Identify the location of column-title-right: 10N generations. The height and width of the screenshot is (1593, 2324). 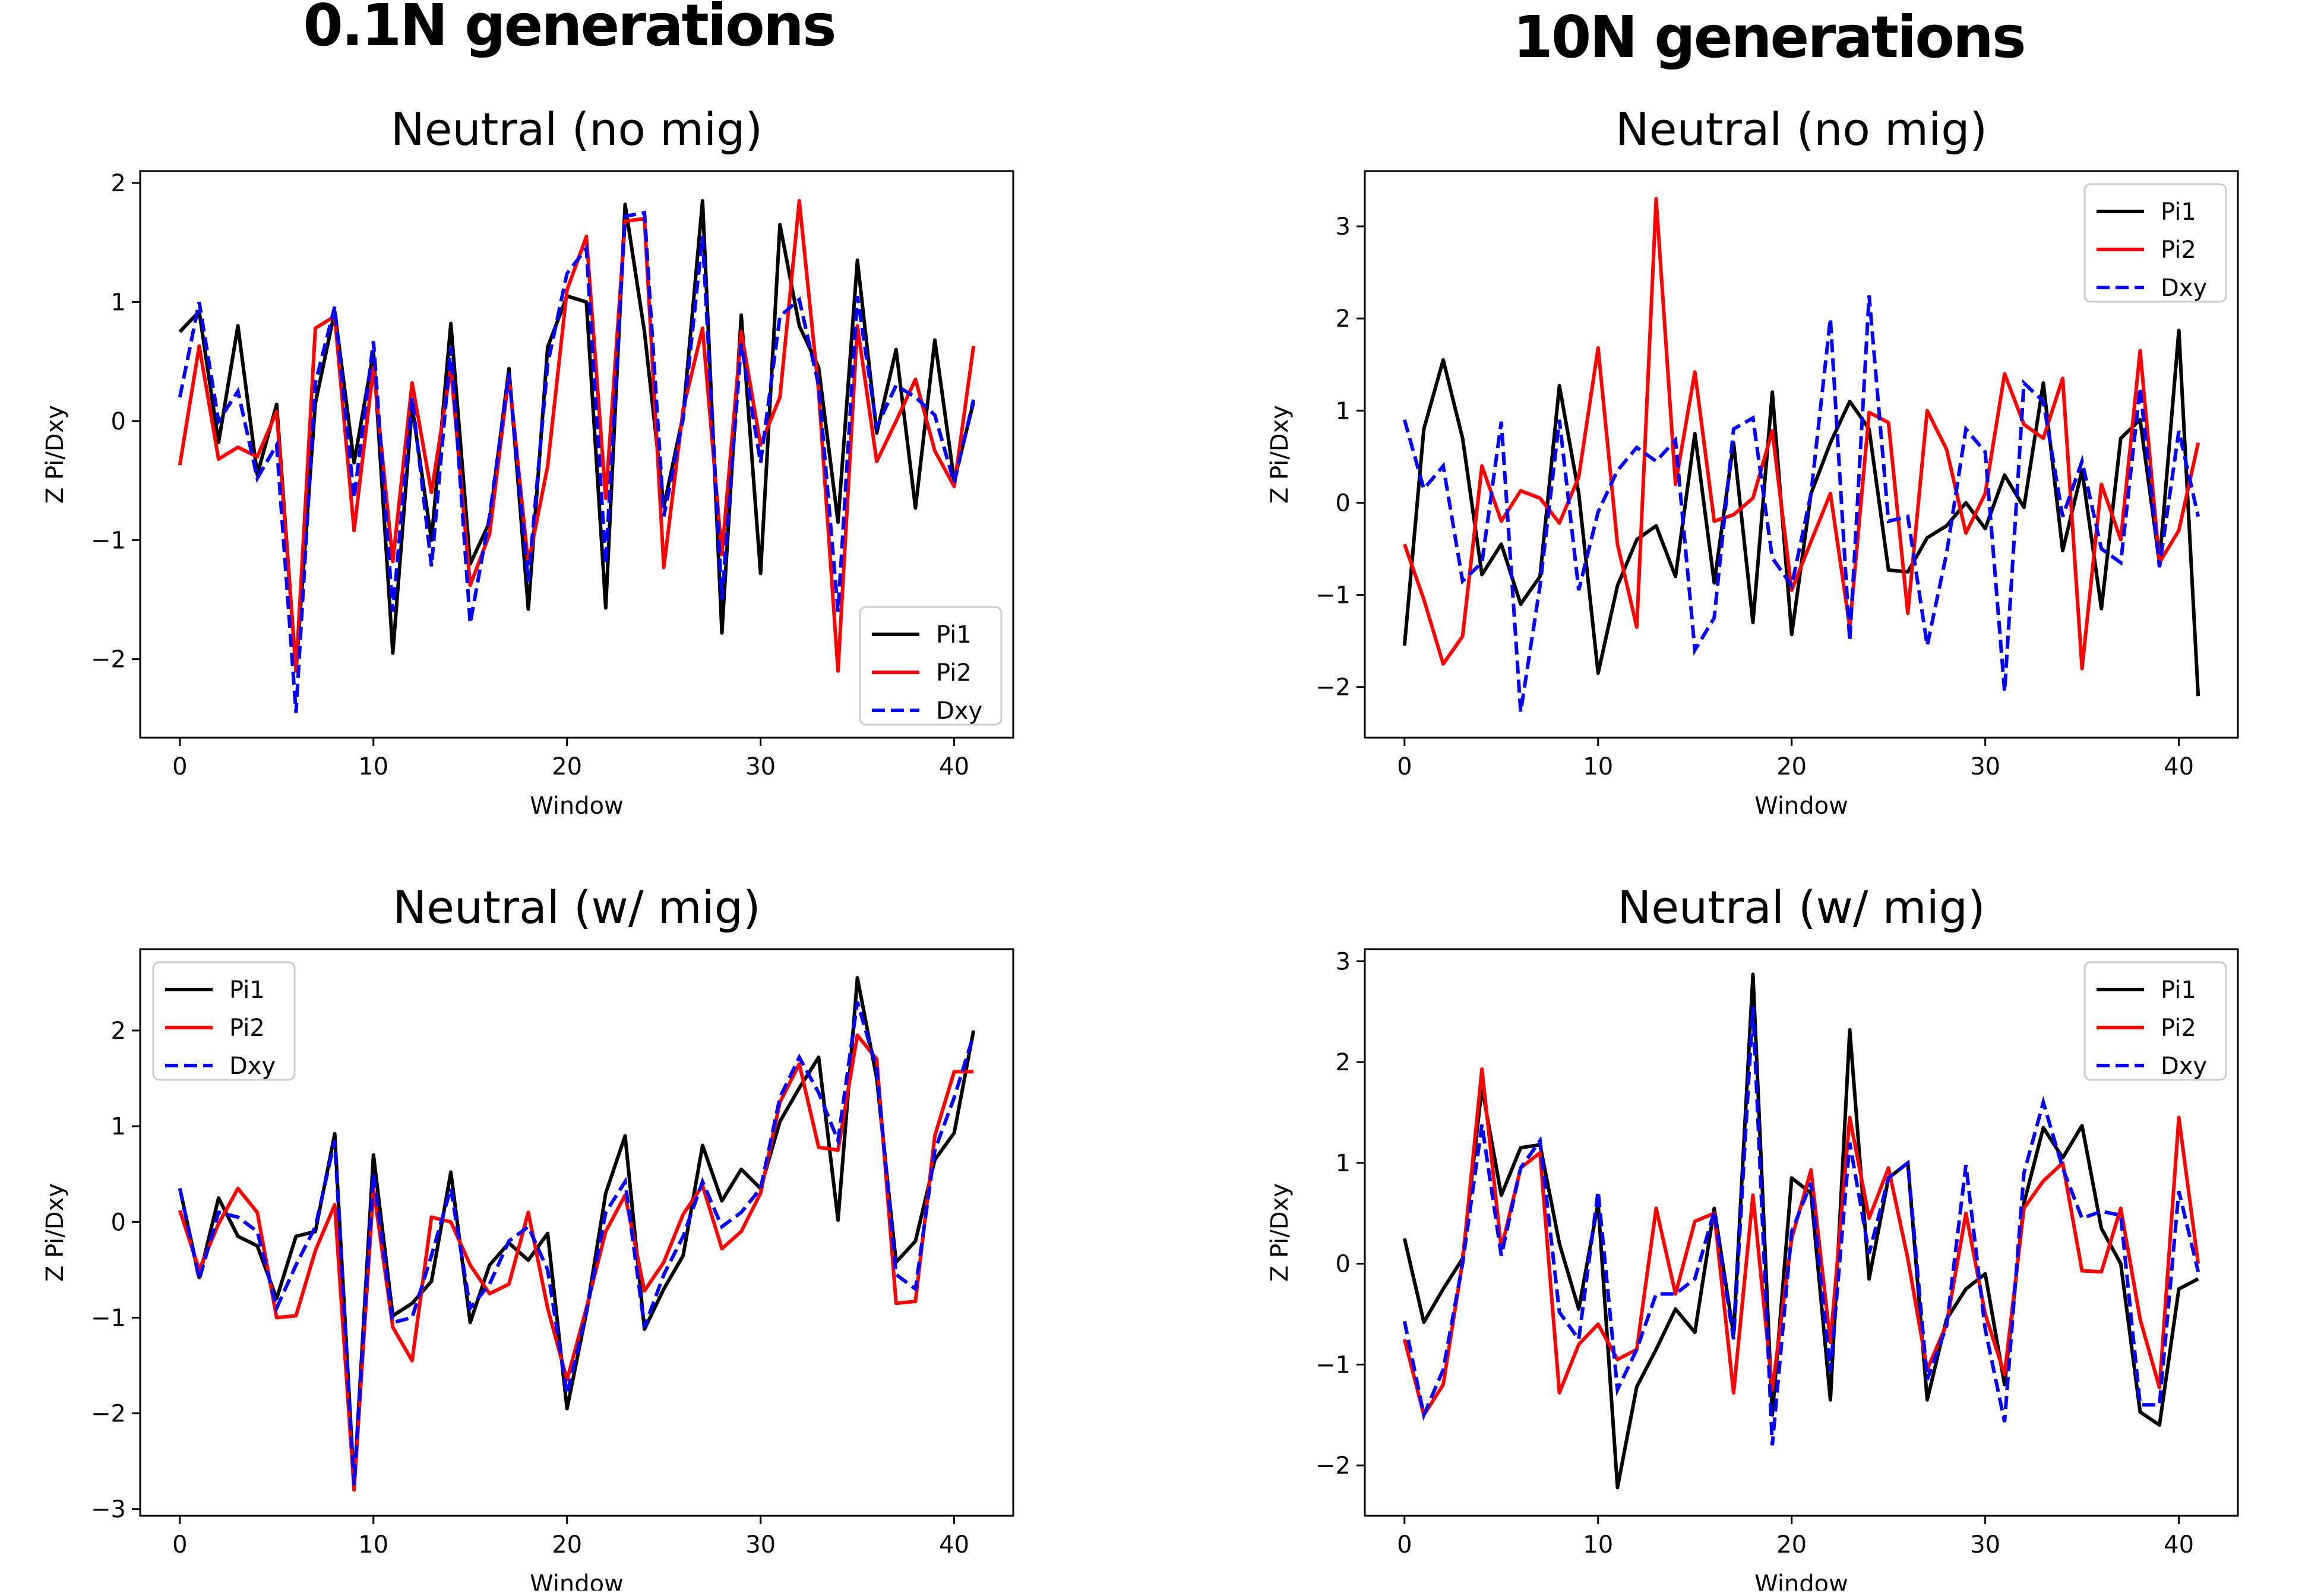
(1770, 37).